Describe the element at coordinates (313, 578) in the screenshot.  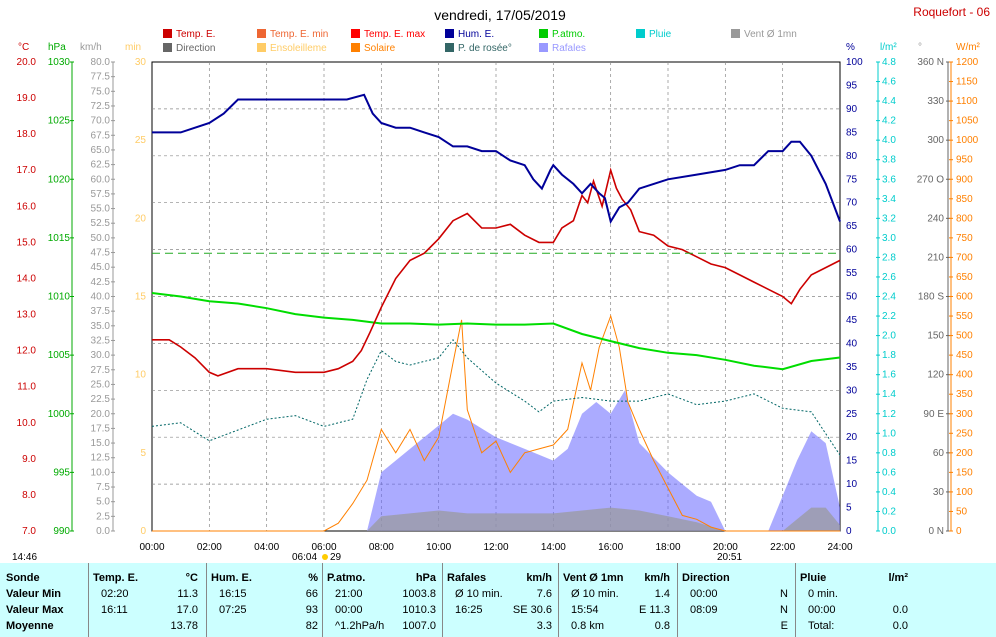
I see `summary-unit-2: %` at that location.